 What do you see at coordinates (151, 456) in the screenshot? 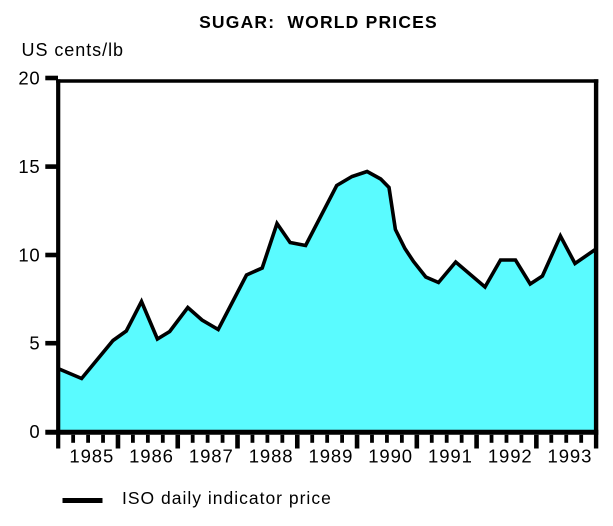
I see `svg-text: 1986` at bounding box center [151, 456].